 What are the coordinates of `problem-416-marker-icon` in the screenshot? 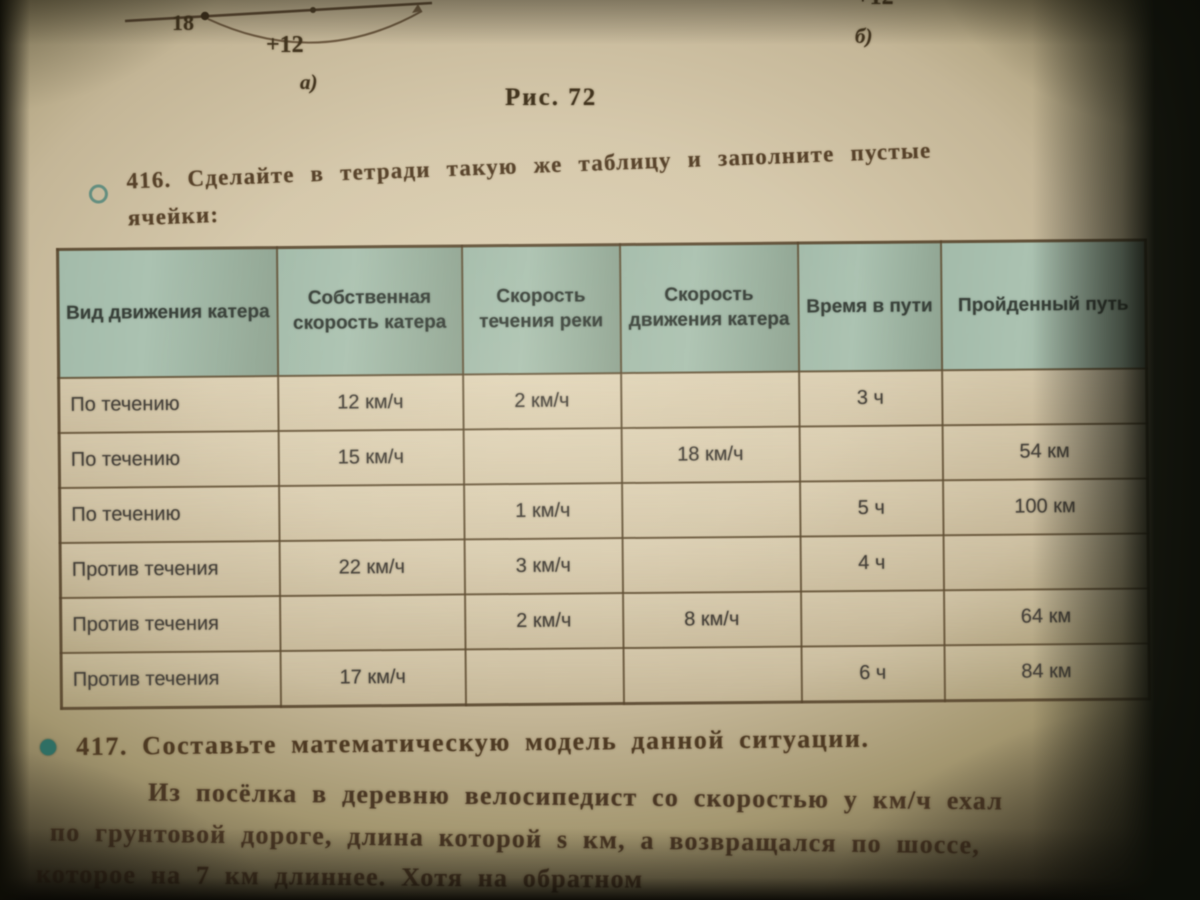 It's located at (98, 194).